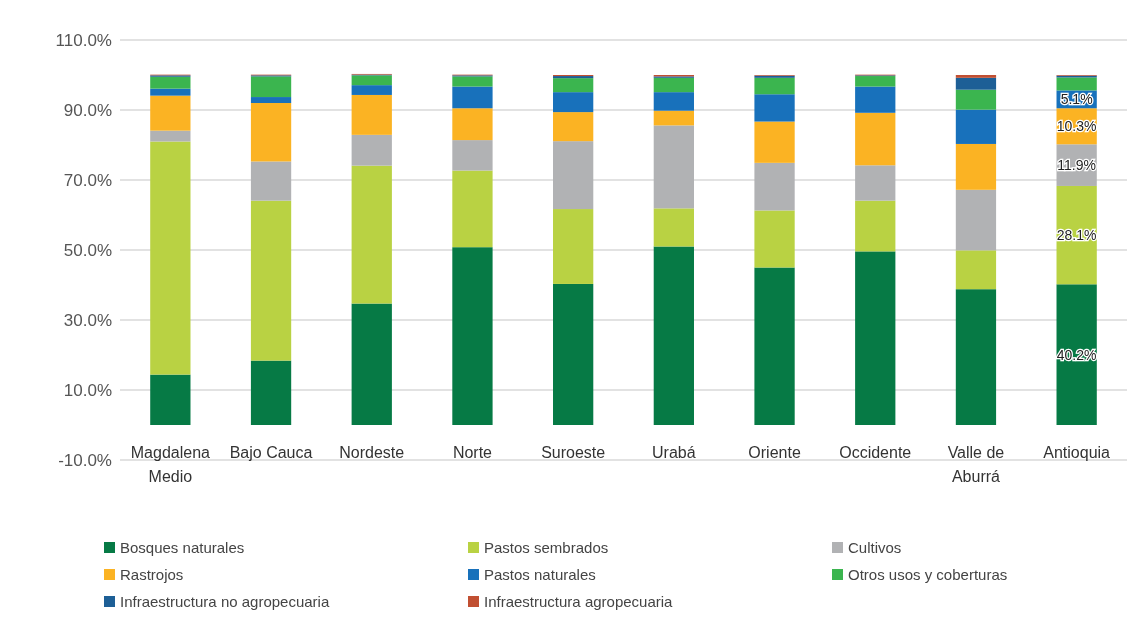 The image size is (1147, 628). I want to click on legend-label: Rastrojos, so click(152, 574).